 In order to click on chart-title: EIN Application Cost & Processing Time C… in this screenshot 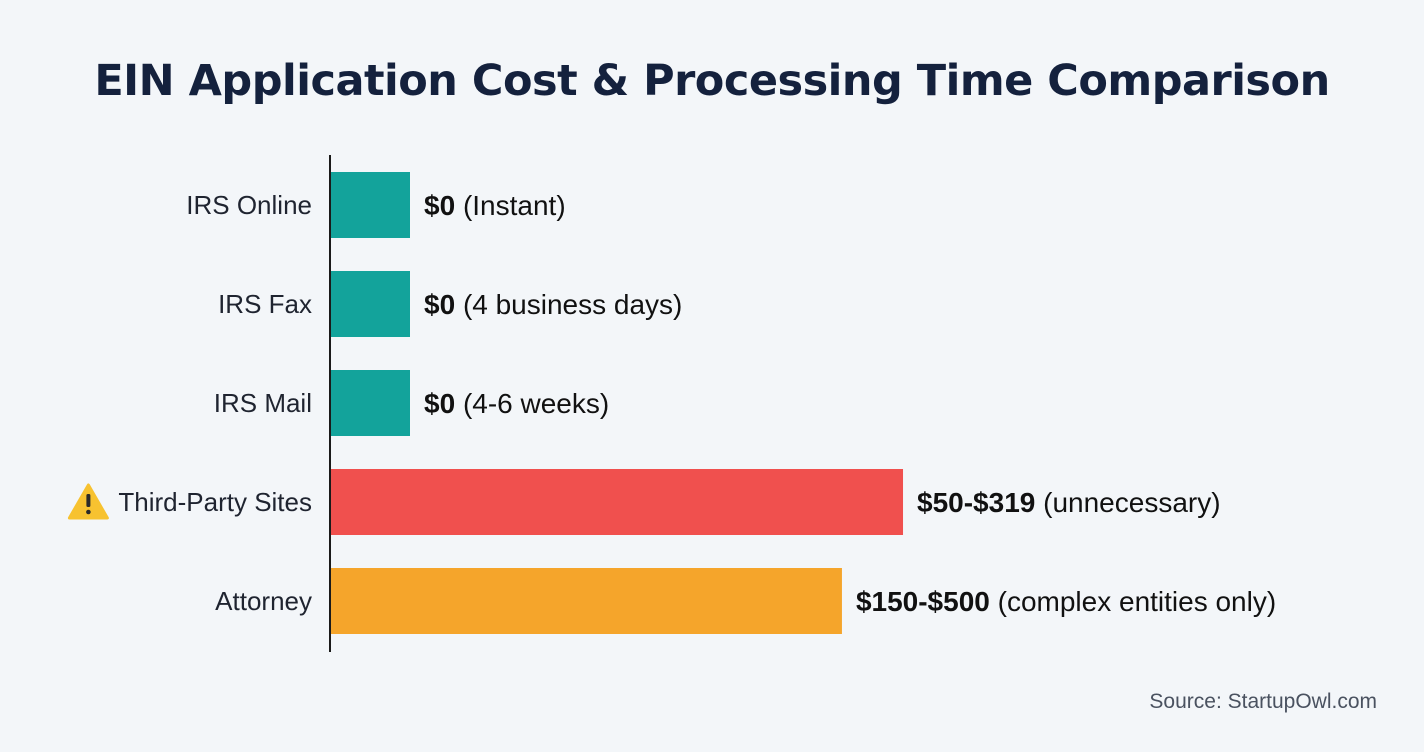, I will do `click(712, 81)`.